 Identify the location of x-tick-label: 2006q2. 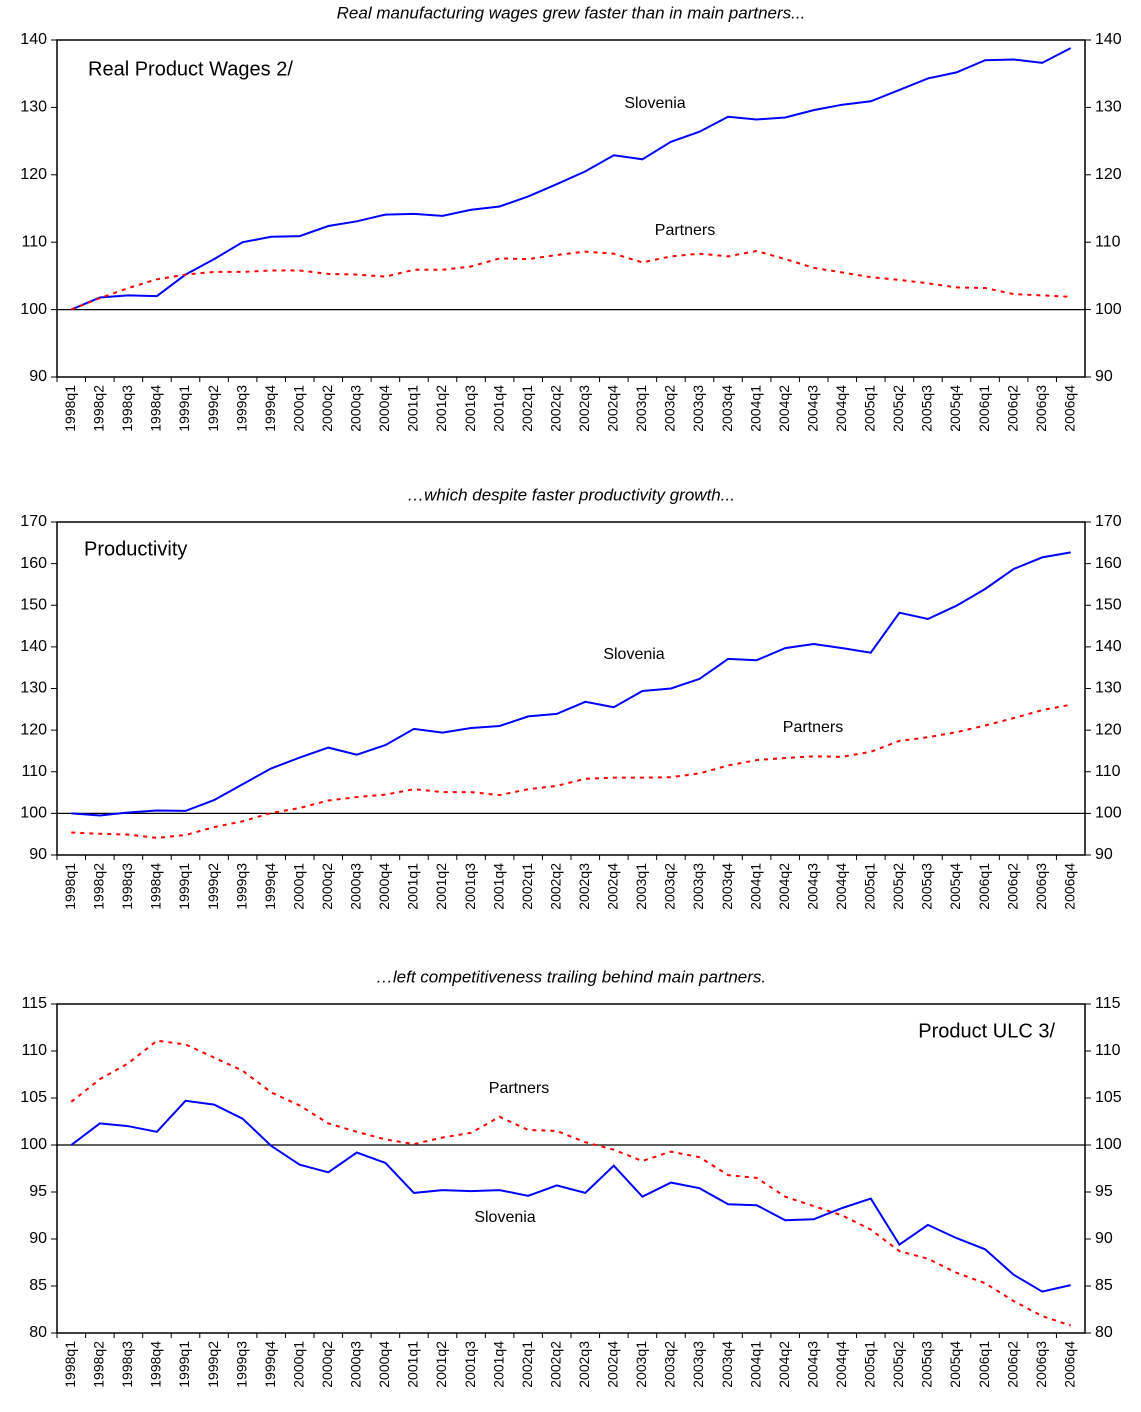
(1012, 408).